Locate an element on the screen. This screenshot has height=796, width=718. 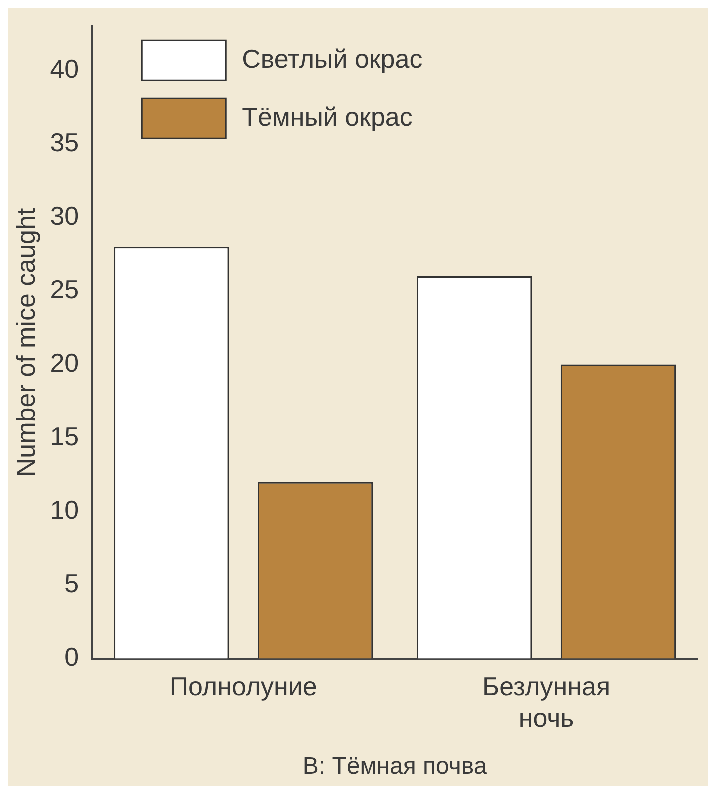
y-tick-label: 0 is located at coordinates (72, 657).